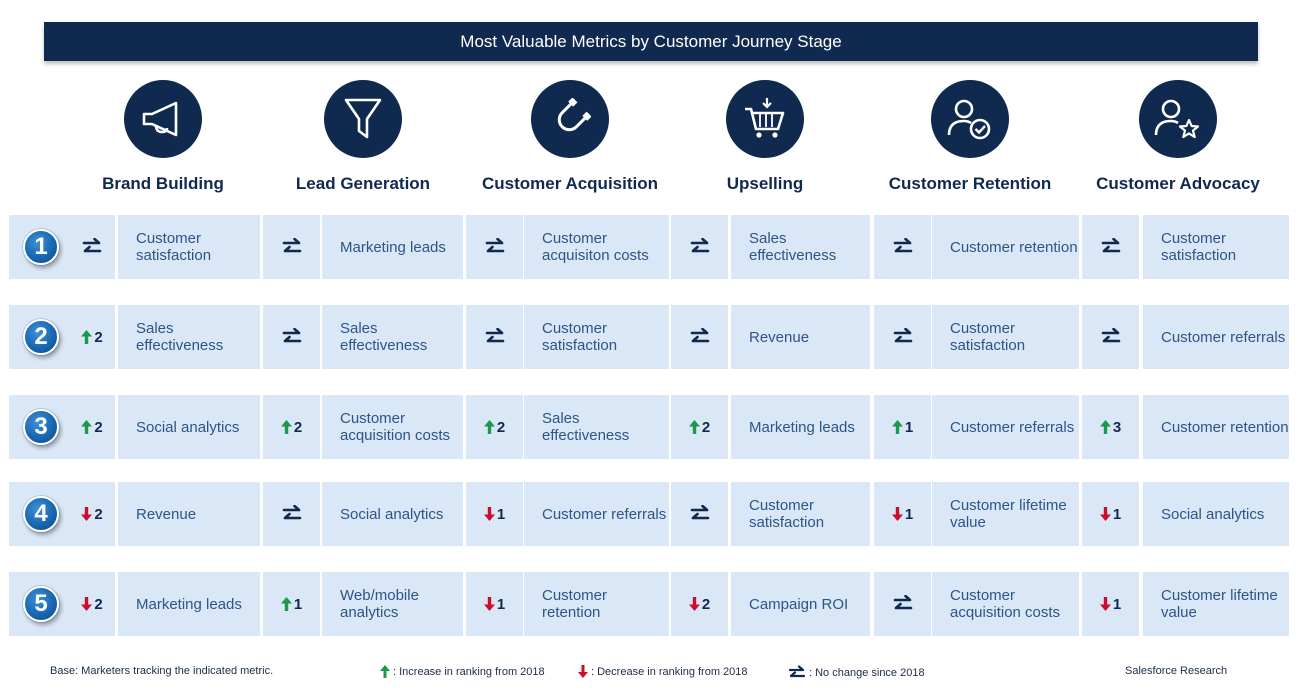 The width and height of the screenshot is (1300, 700). I want to click on rank-cell: 1, so click(62, 247).